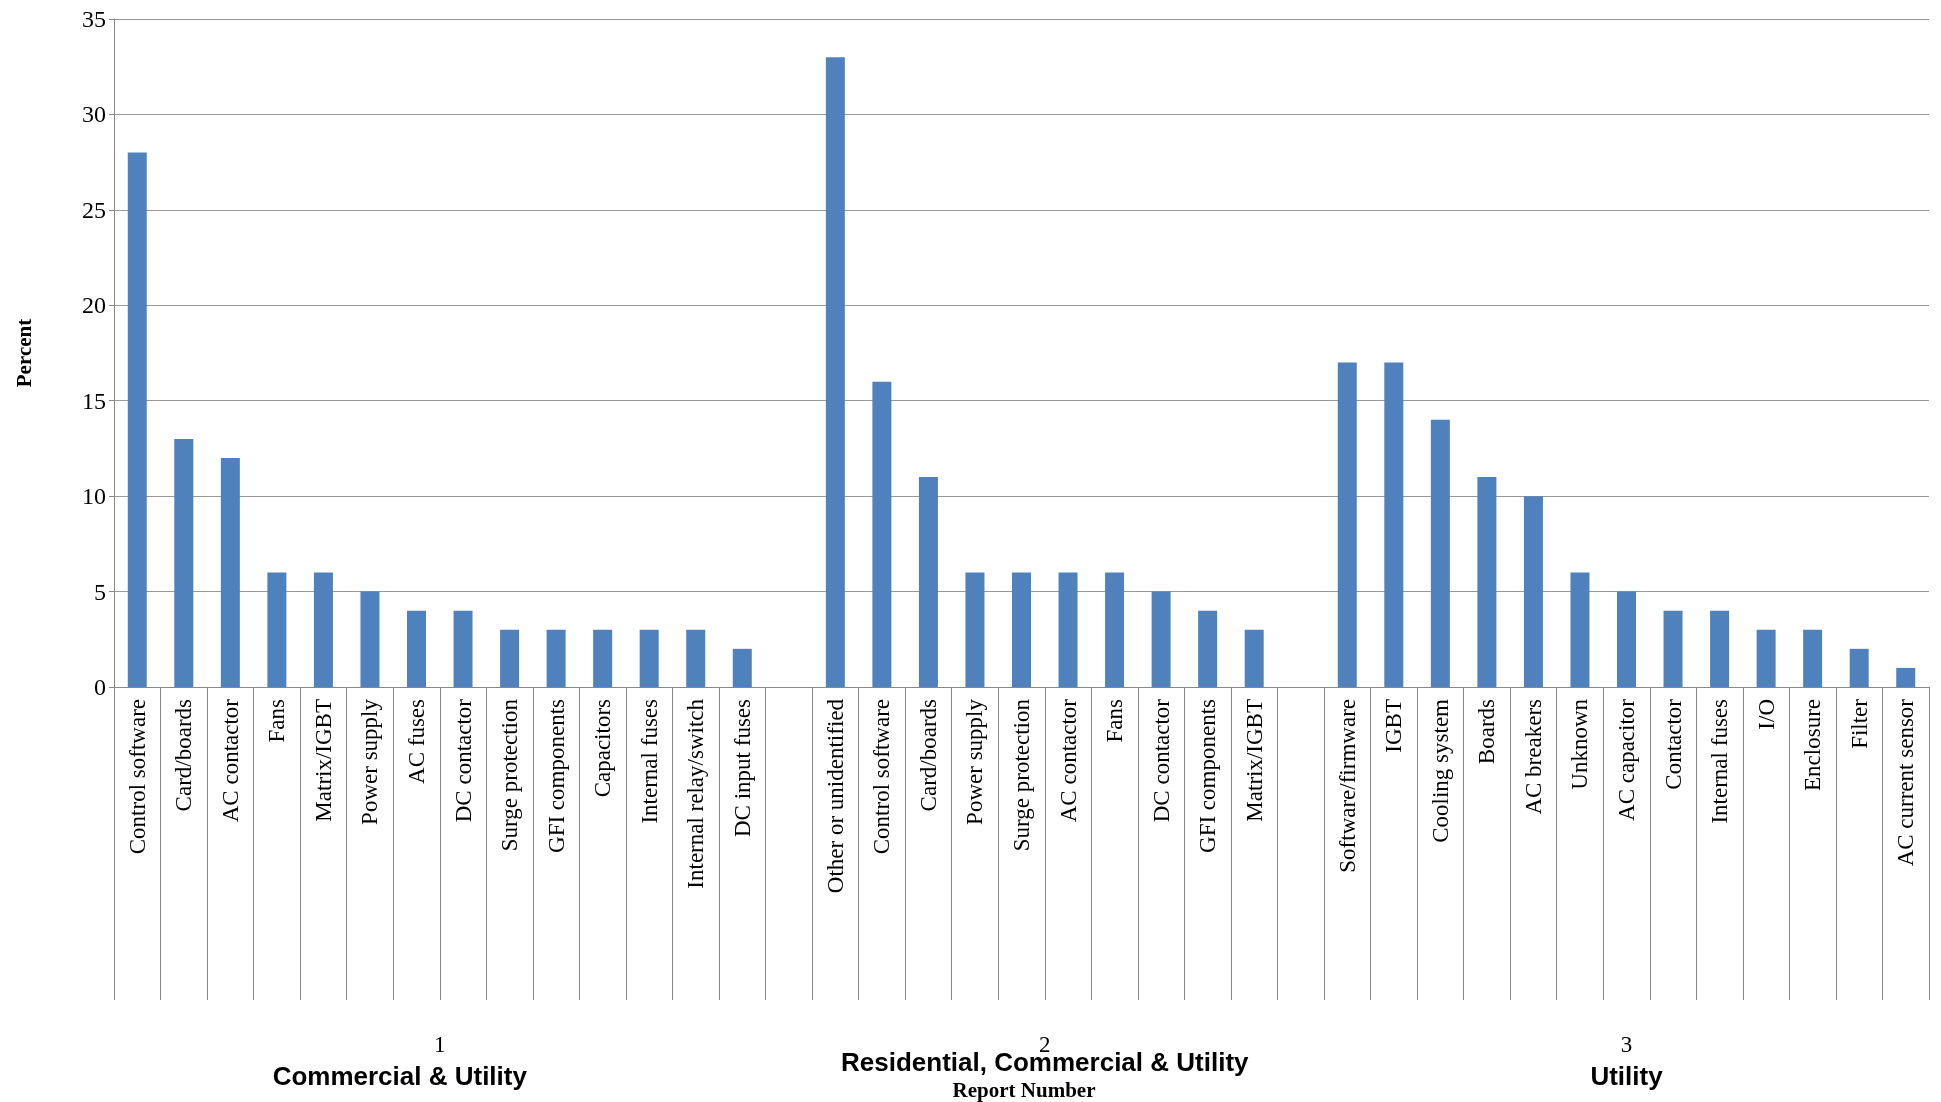  What do you see at coordinates (1626, 759) in the screenshot?
I see `x-tick-label: AC capacitor` at bounding box center [1626, 759].